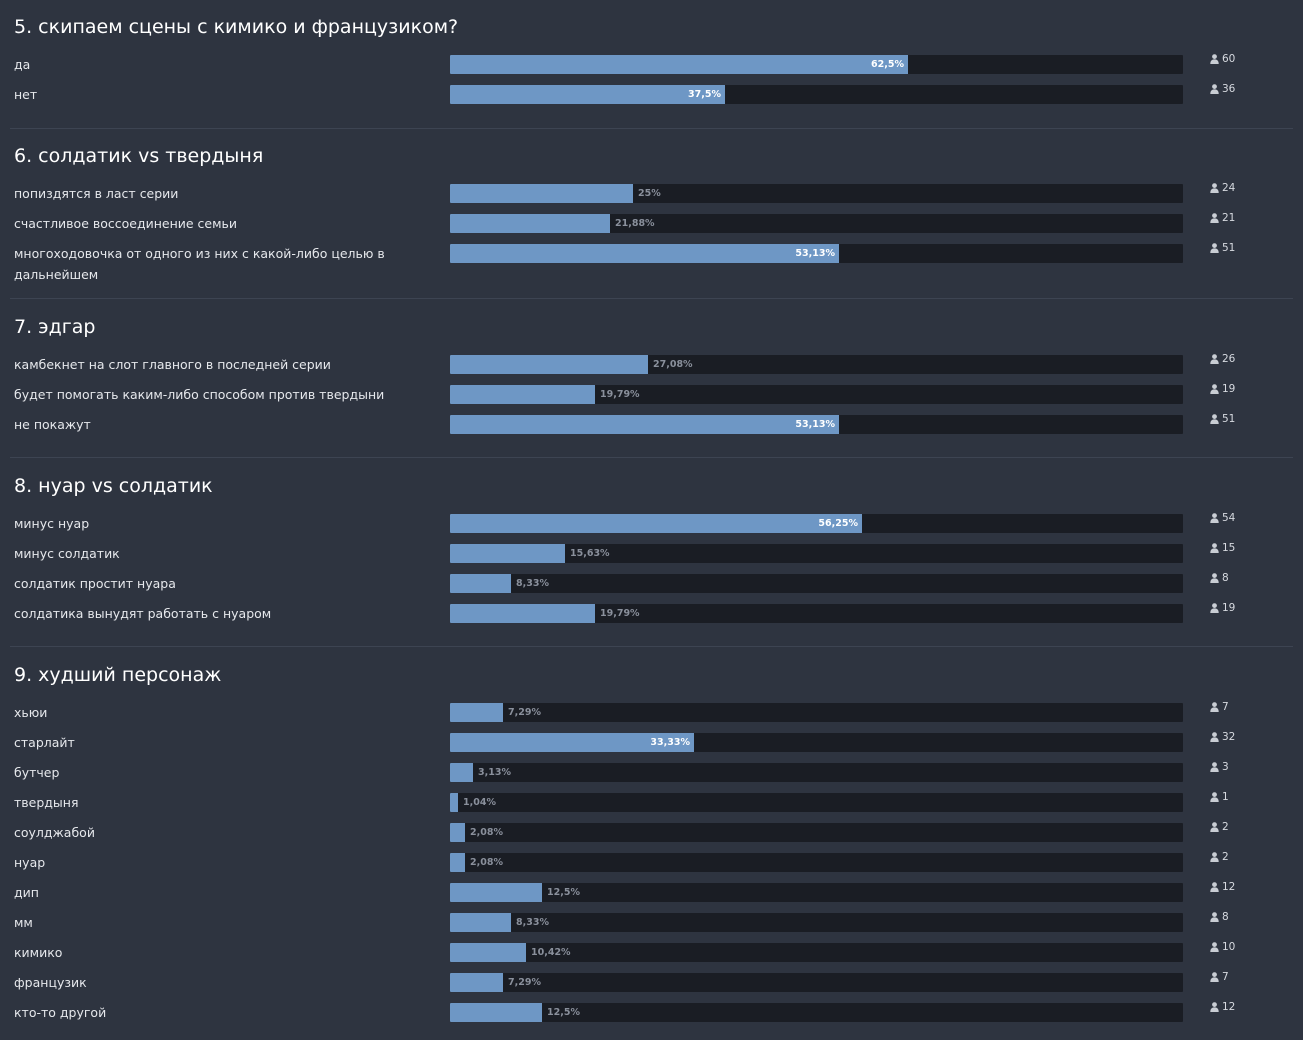 This screenshot has width=1303, height=1040. Describe the element at coordinates (26, 892) in the screenshot. I see `answer-label: дип` at that location.